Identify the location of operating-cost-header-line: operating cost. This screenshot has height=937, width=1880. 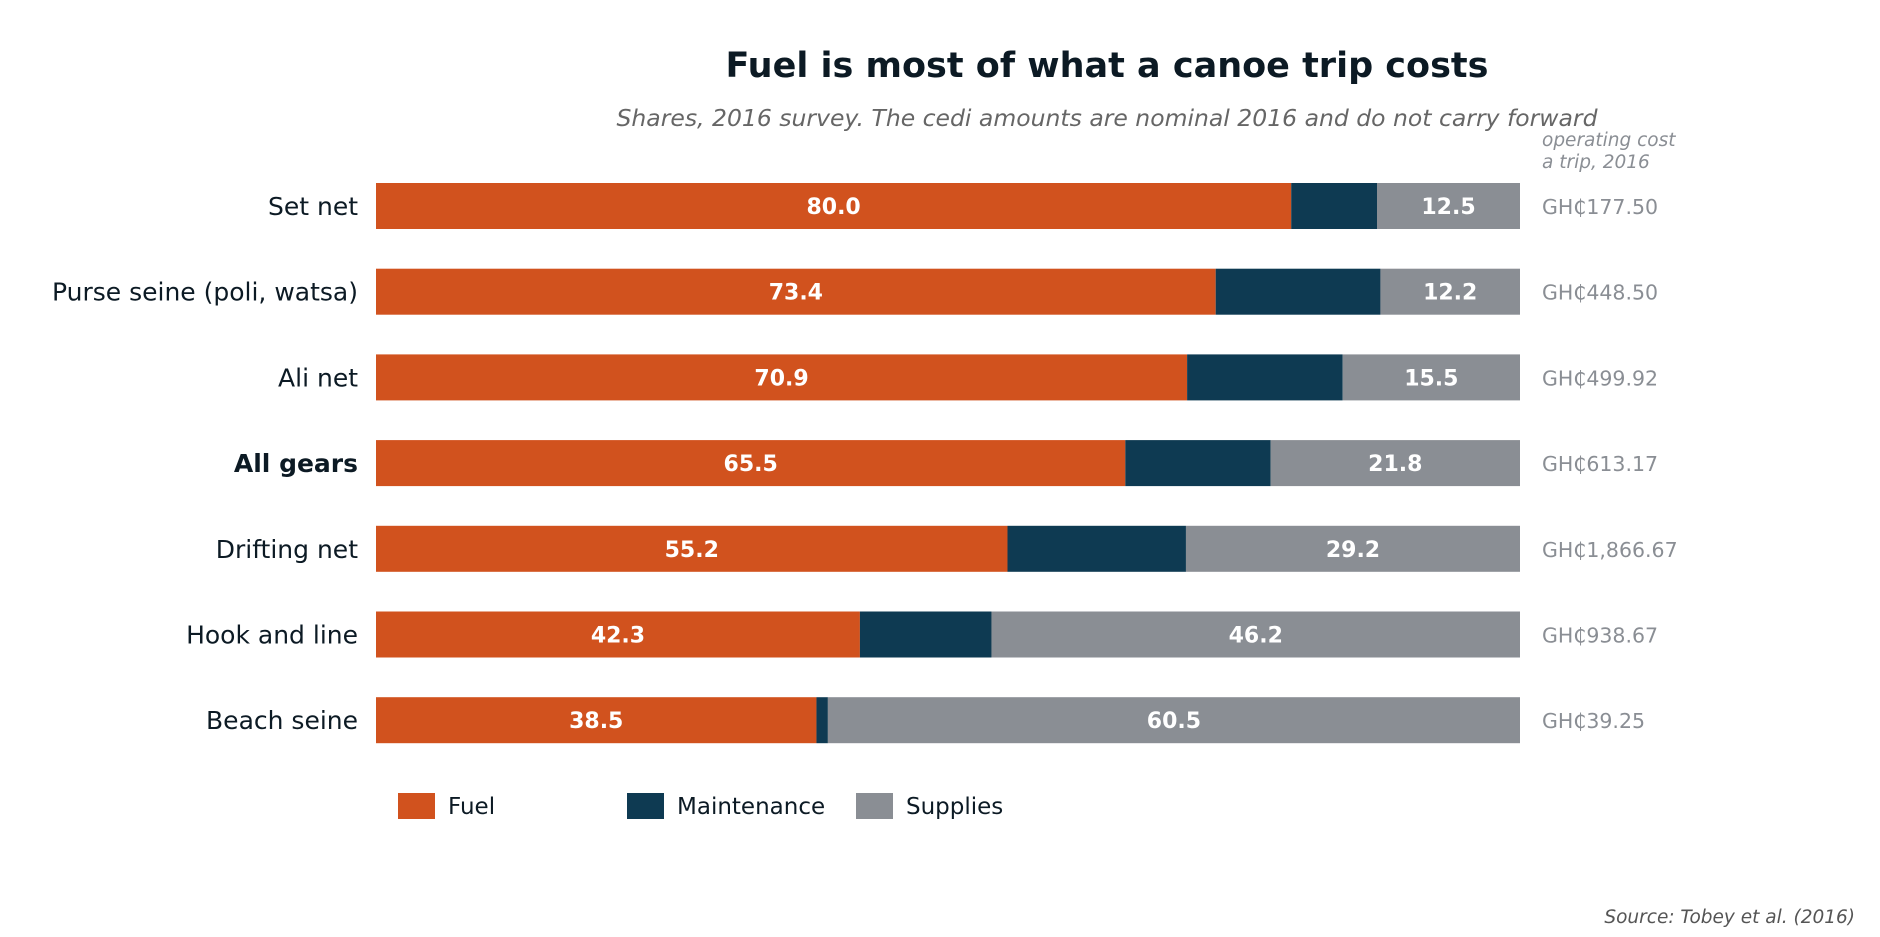
(1609, 140).